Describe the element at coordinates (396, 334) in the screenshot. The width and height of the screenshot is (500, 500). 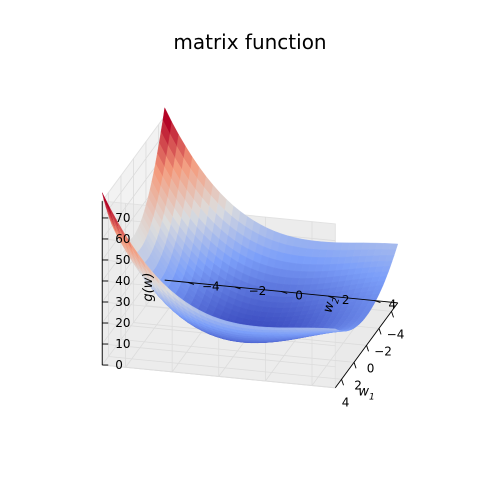
I see `x-tick-label: −4` at that location.